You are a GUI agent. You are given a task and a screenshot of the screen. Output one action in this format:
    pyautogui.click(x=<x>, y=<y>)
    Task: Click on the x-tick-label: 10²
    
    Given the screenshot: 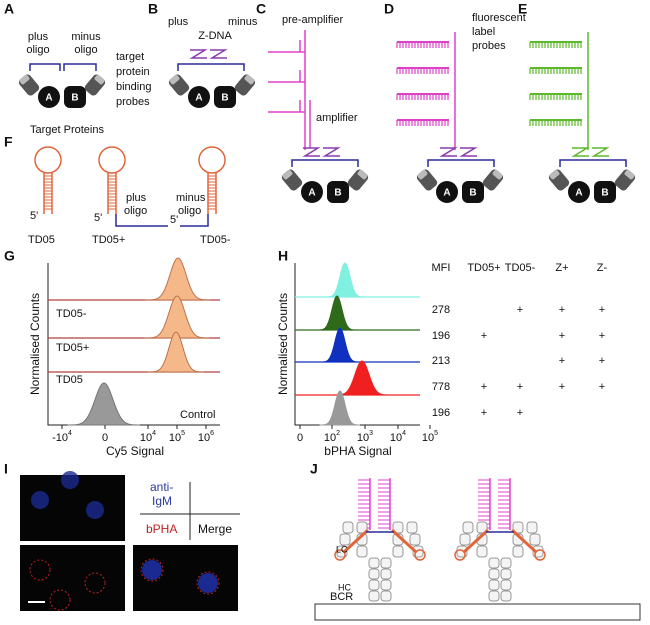 What is the action you would take?
    pyautogui.click(x=332, y=437)
    